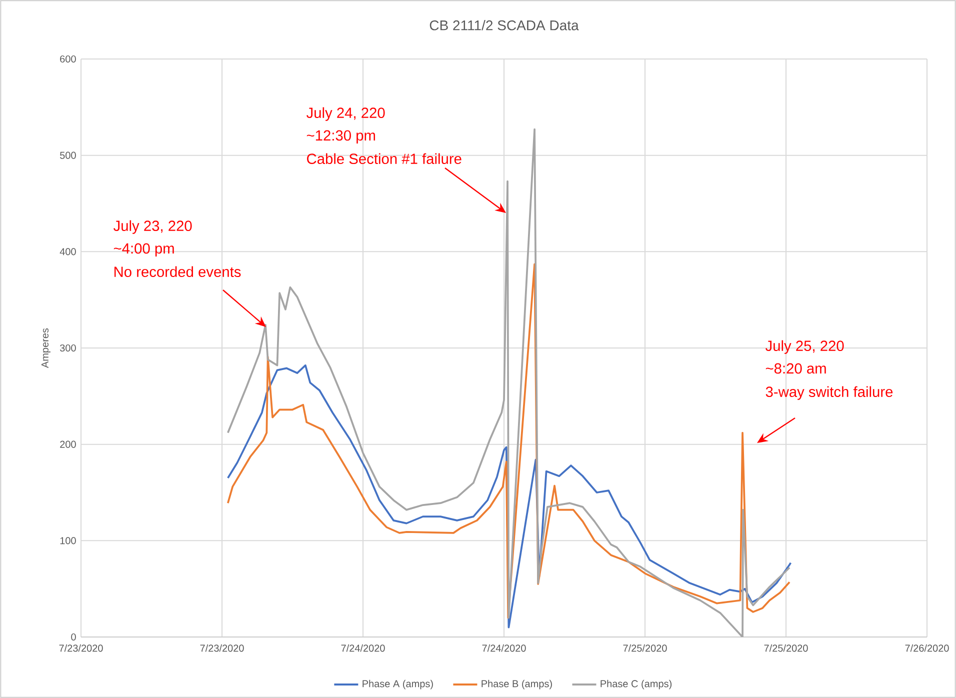 Image resolution: width=956 pixels, height=698 pixels. Describe the element at coordinates (384, 158) in the screenshot. I see `annotation: Cable Section #1 failure` at that location.